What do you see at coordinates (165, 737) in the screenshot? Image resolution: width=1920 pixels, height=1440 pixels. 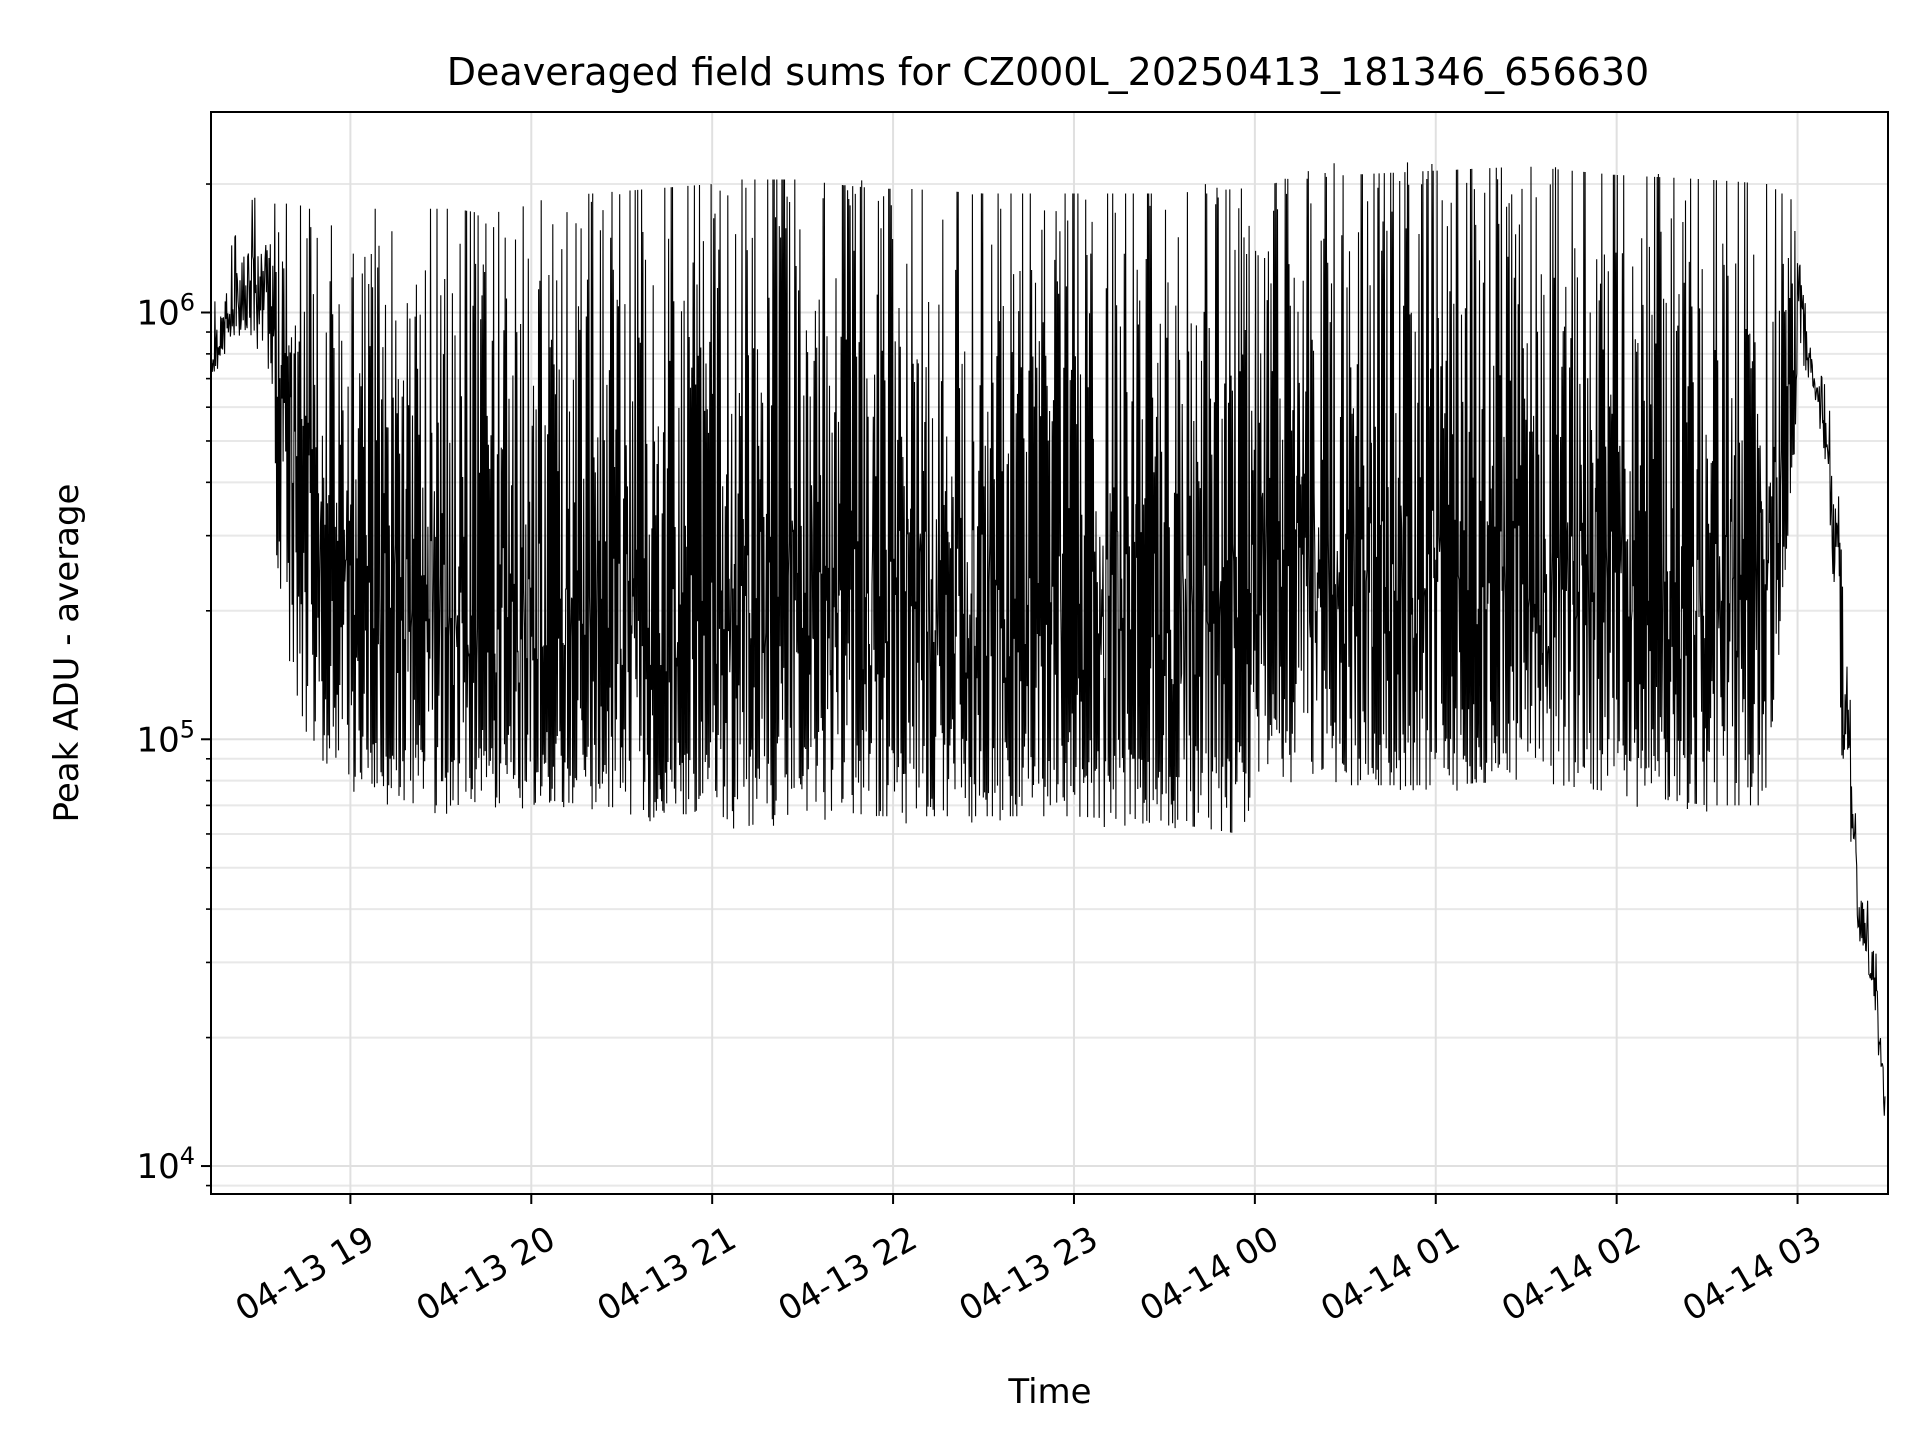 I see `y-tick-label: 10⁵` at bounding box center [165, 737].